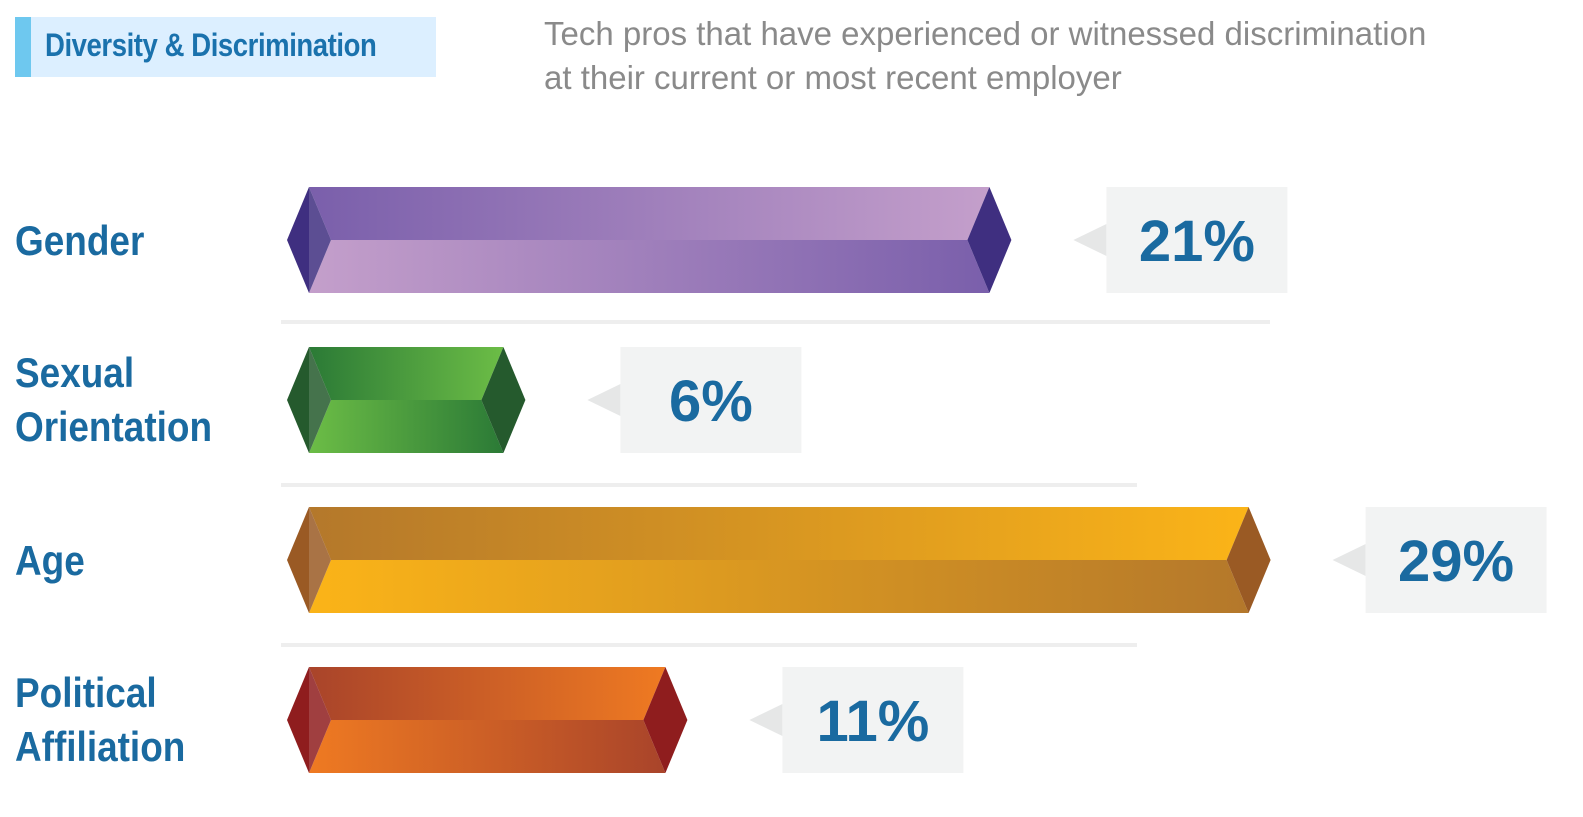 This screenshot has width=1583, height=817. Describe the element at coordinates (833, 77) in the screenshot. I see `subtitle-line-2: at their current or most recent employer` at that location.